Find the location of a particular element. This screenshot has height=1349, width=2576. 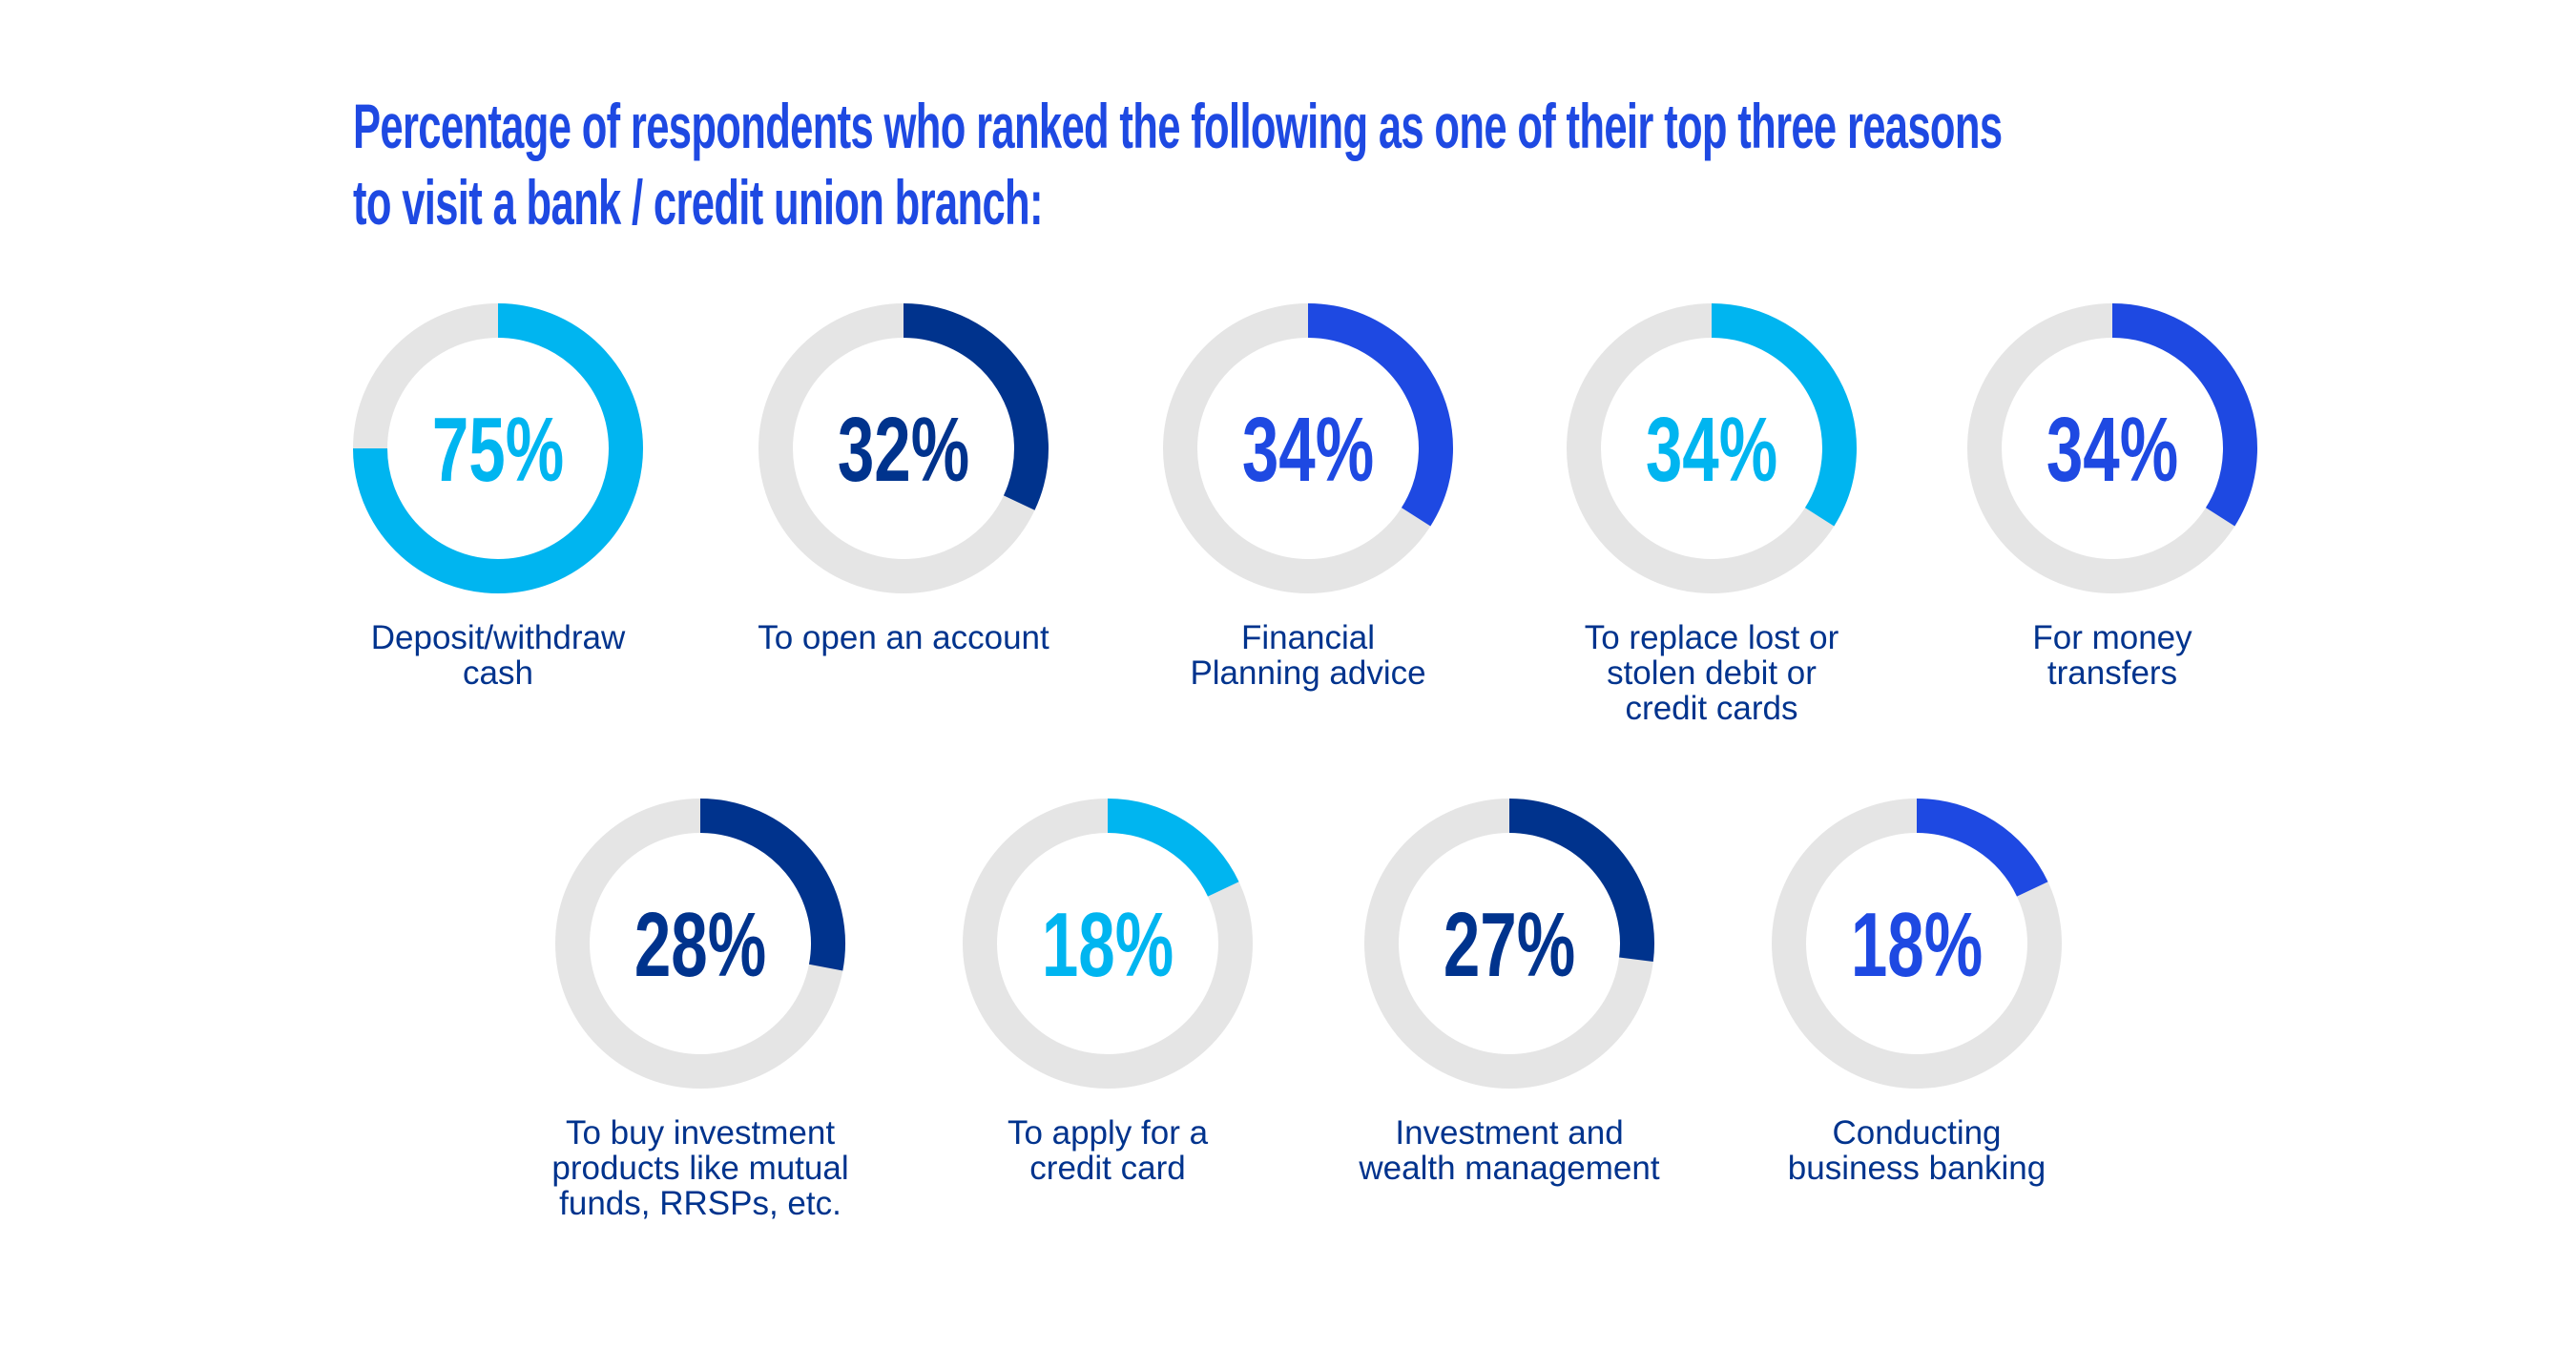

donut-6: 28% is located at coordinates (700, 944).